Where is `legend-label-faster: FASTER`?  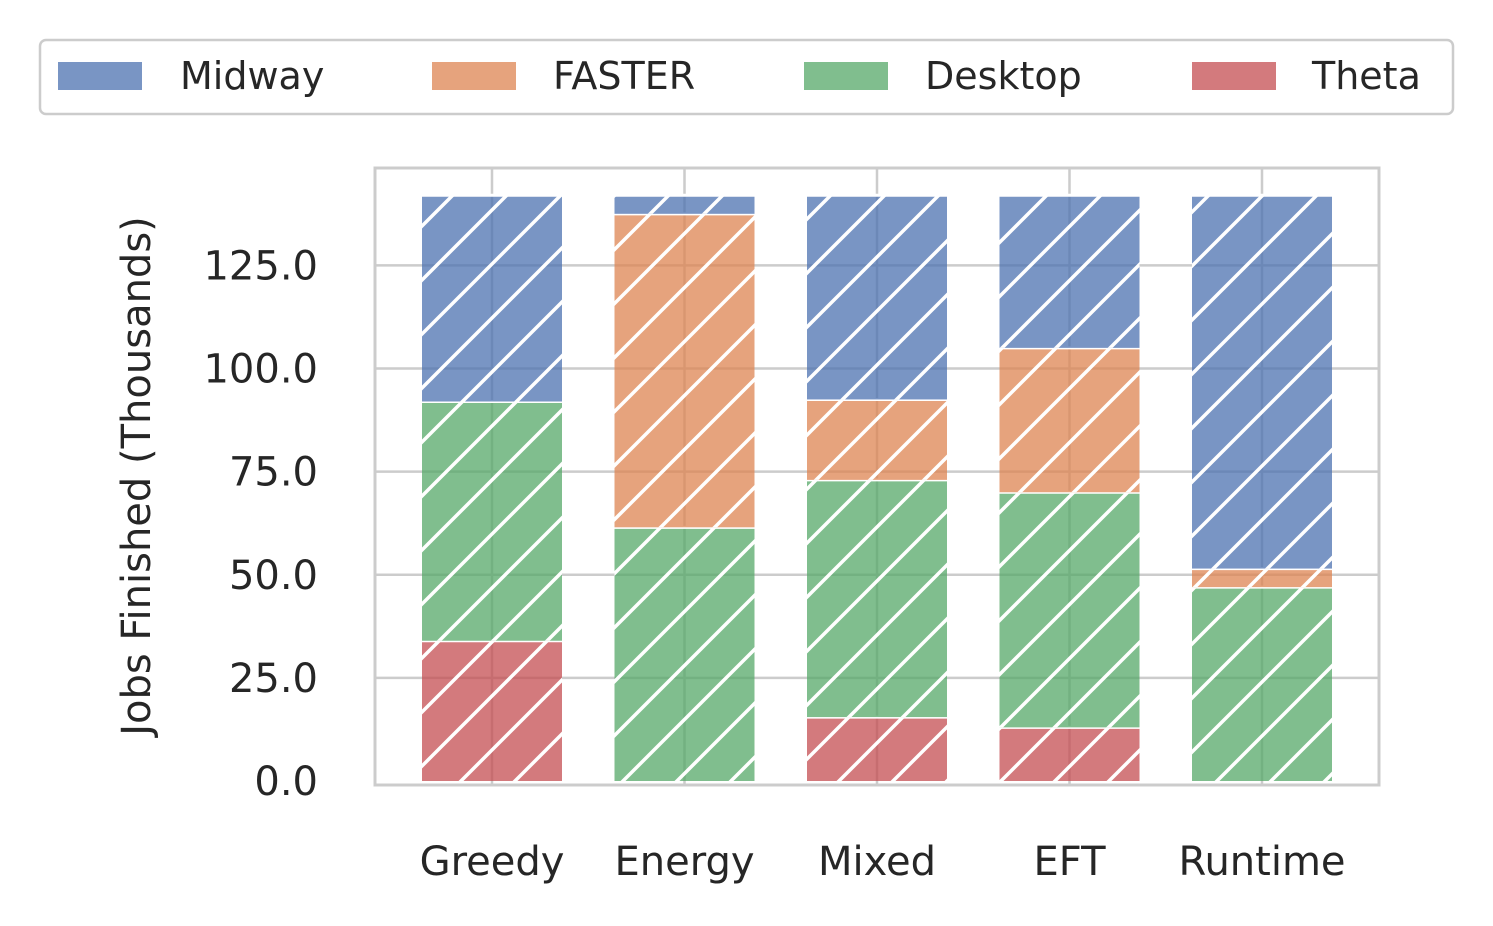 legend-label-faster: FASTER is located at coordinates (624, 76).